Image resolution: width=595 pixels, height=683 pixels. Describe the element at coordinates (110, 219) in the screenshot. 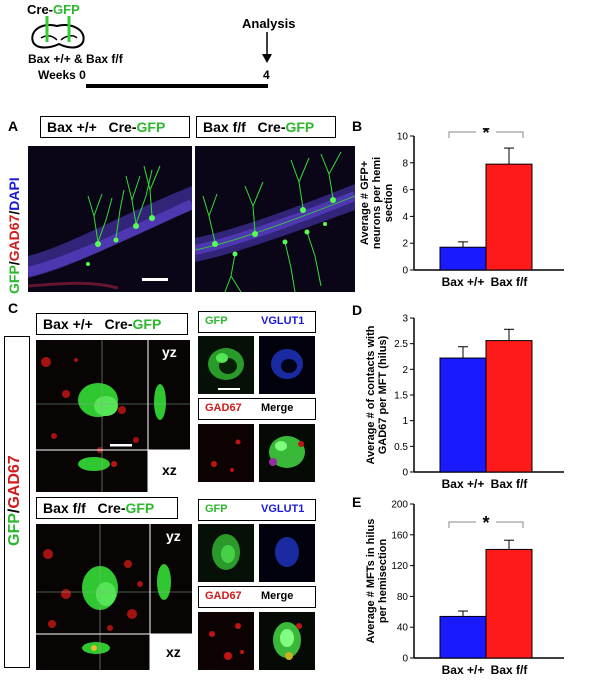

I see `micrograph-bax-wt` at that location.